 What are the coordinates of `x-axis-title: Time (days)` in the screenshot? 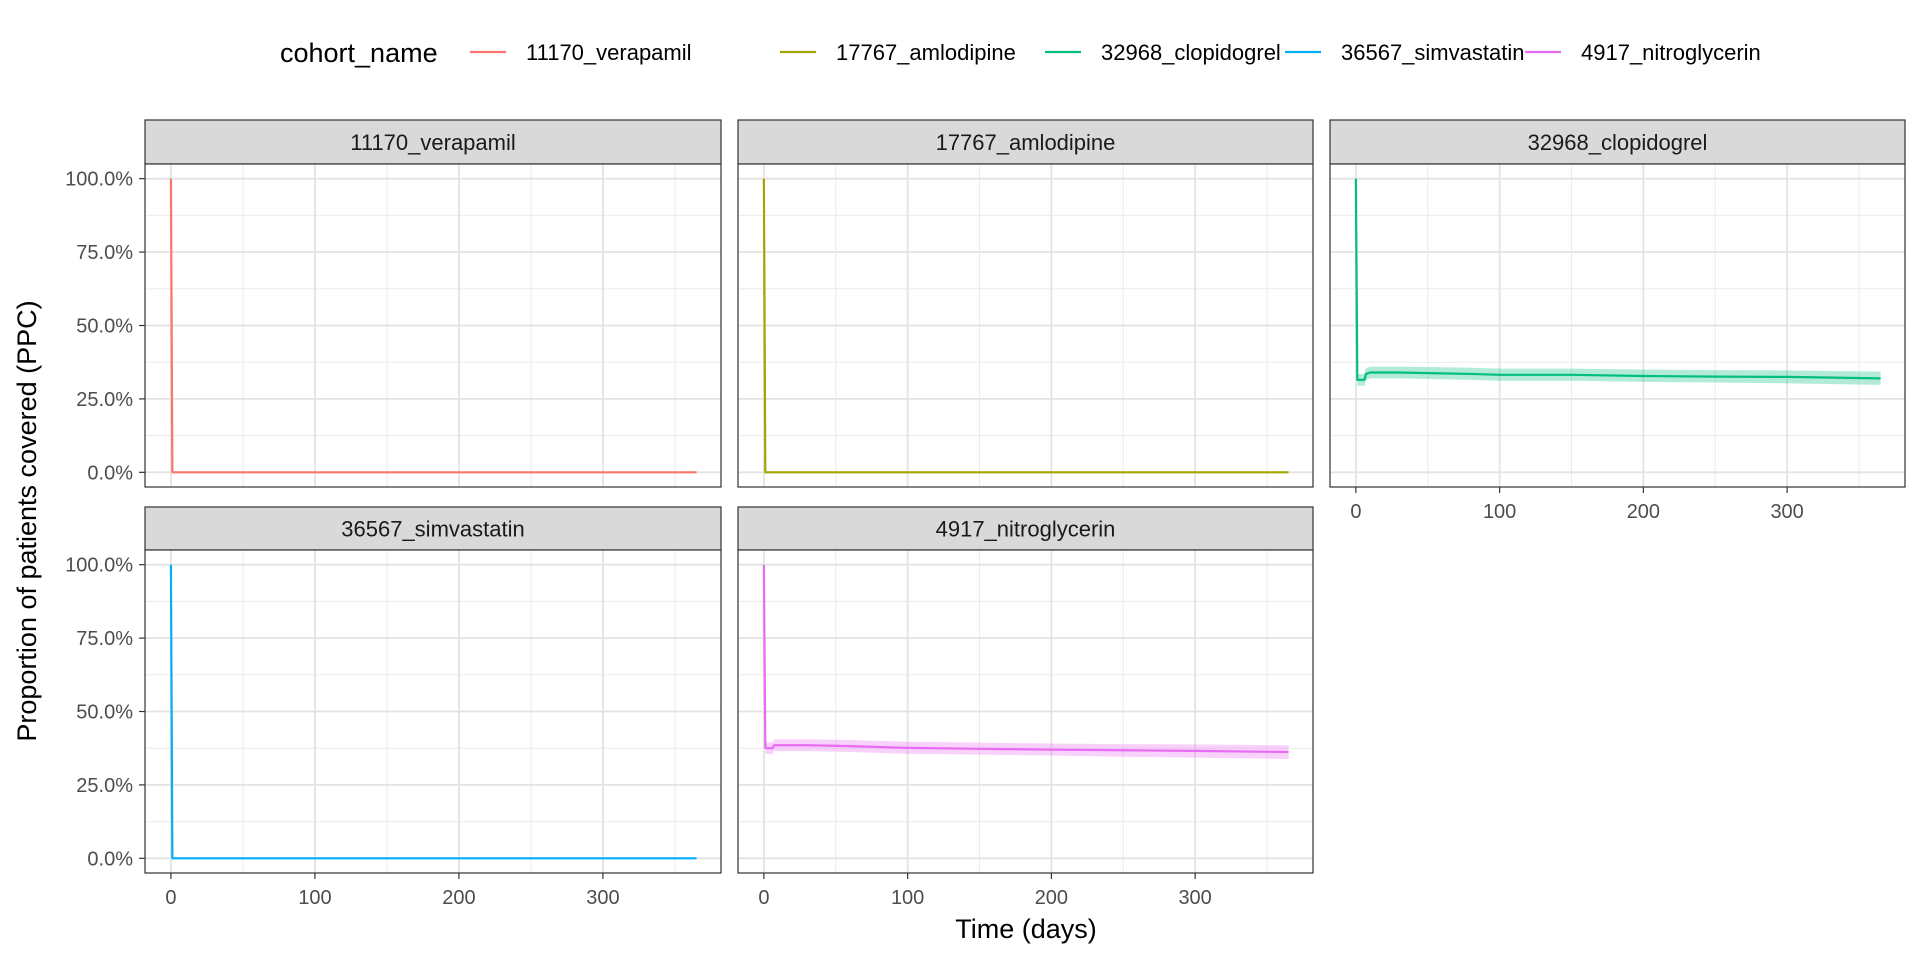 It's located at (1026, 929).